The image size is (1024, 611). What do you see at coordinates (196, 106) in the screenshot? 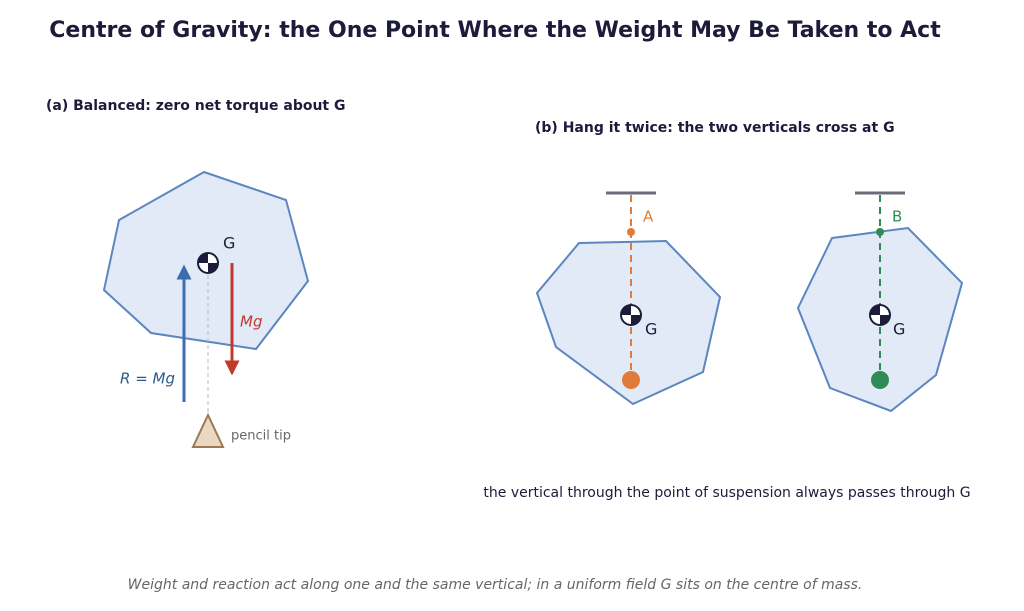
I see `panel-title: (a) Balanced: zero net torque about G` at bounding box center [196, 106].